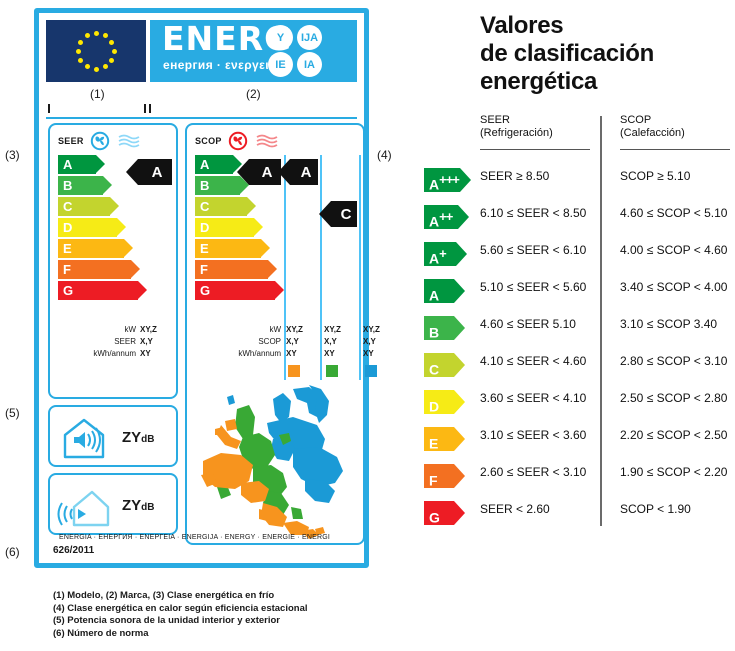 The image size is (735, 651). I want to click on colder-scop-value: X,Y, so click(369, 341).